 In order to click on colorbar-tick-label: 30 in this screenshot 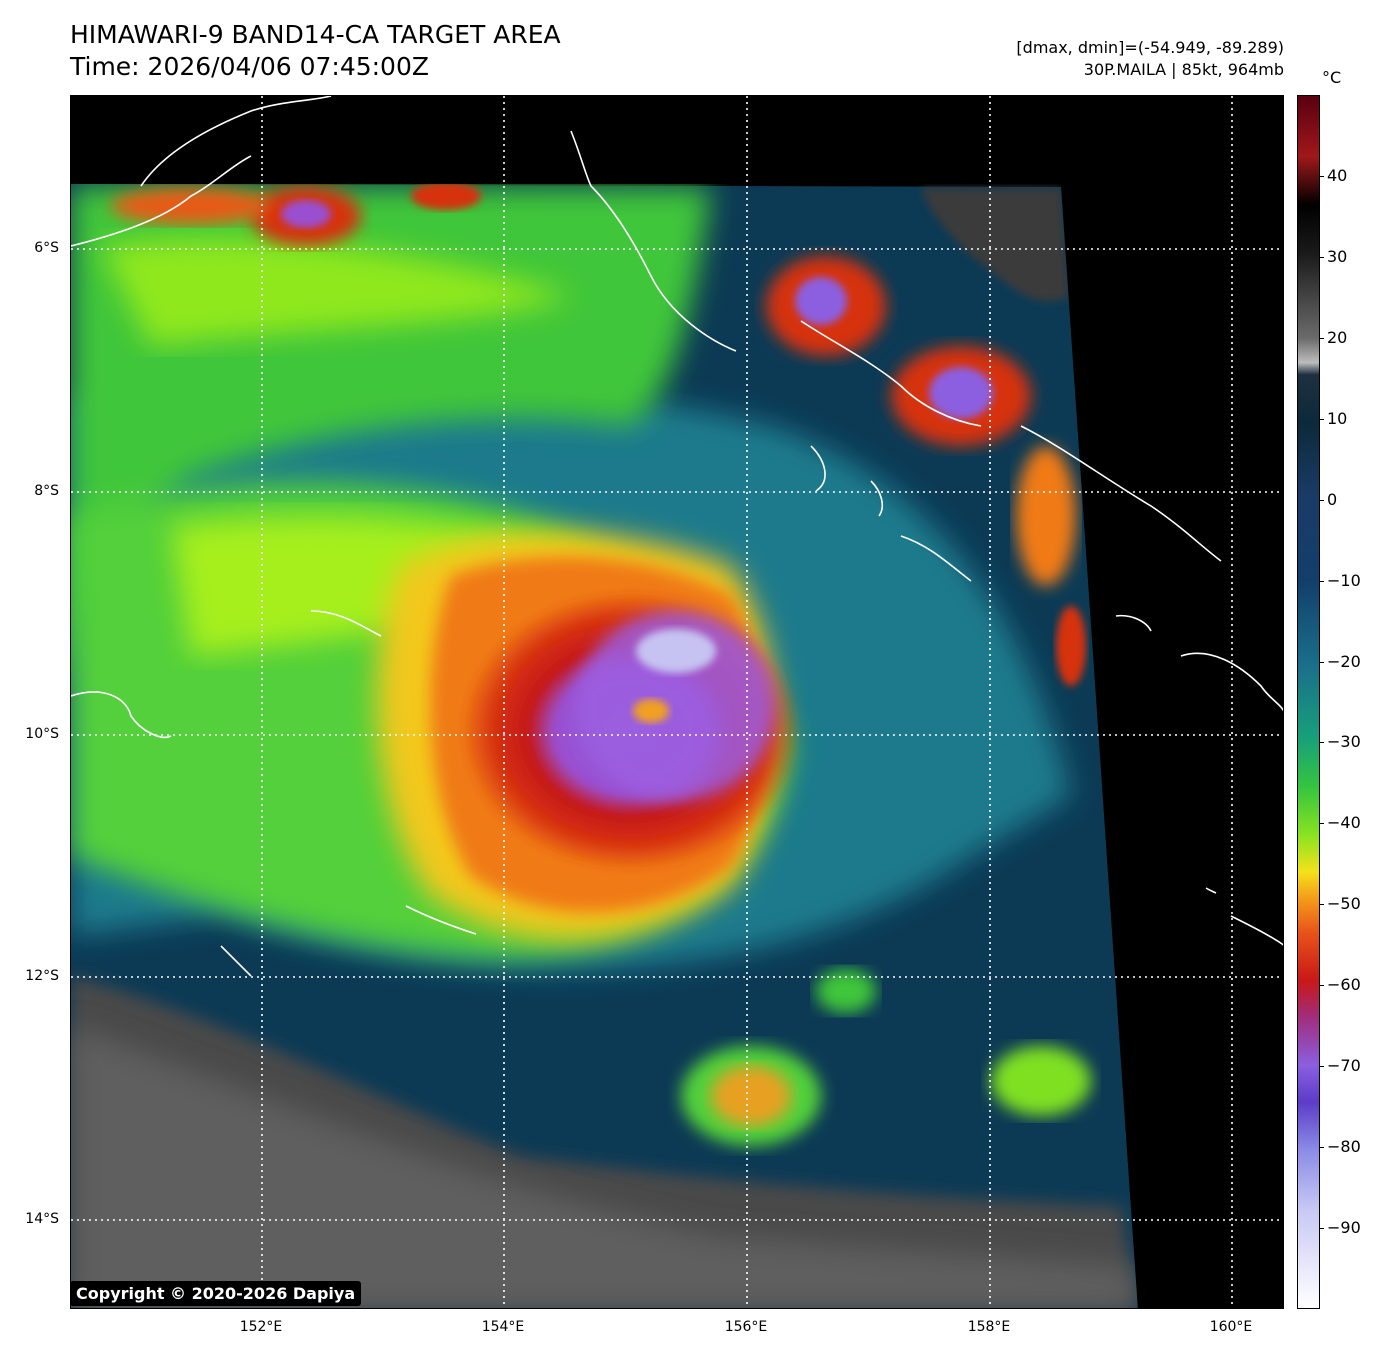, I will do `click(1337, 256)`.